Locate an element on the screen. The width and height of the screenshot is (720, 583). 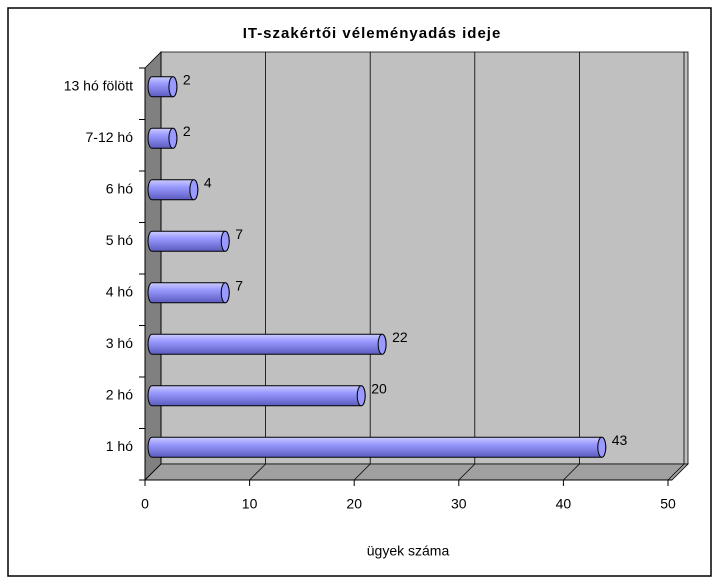
y-tick-label: 4 hó is located at coordinates (119, 291).